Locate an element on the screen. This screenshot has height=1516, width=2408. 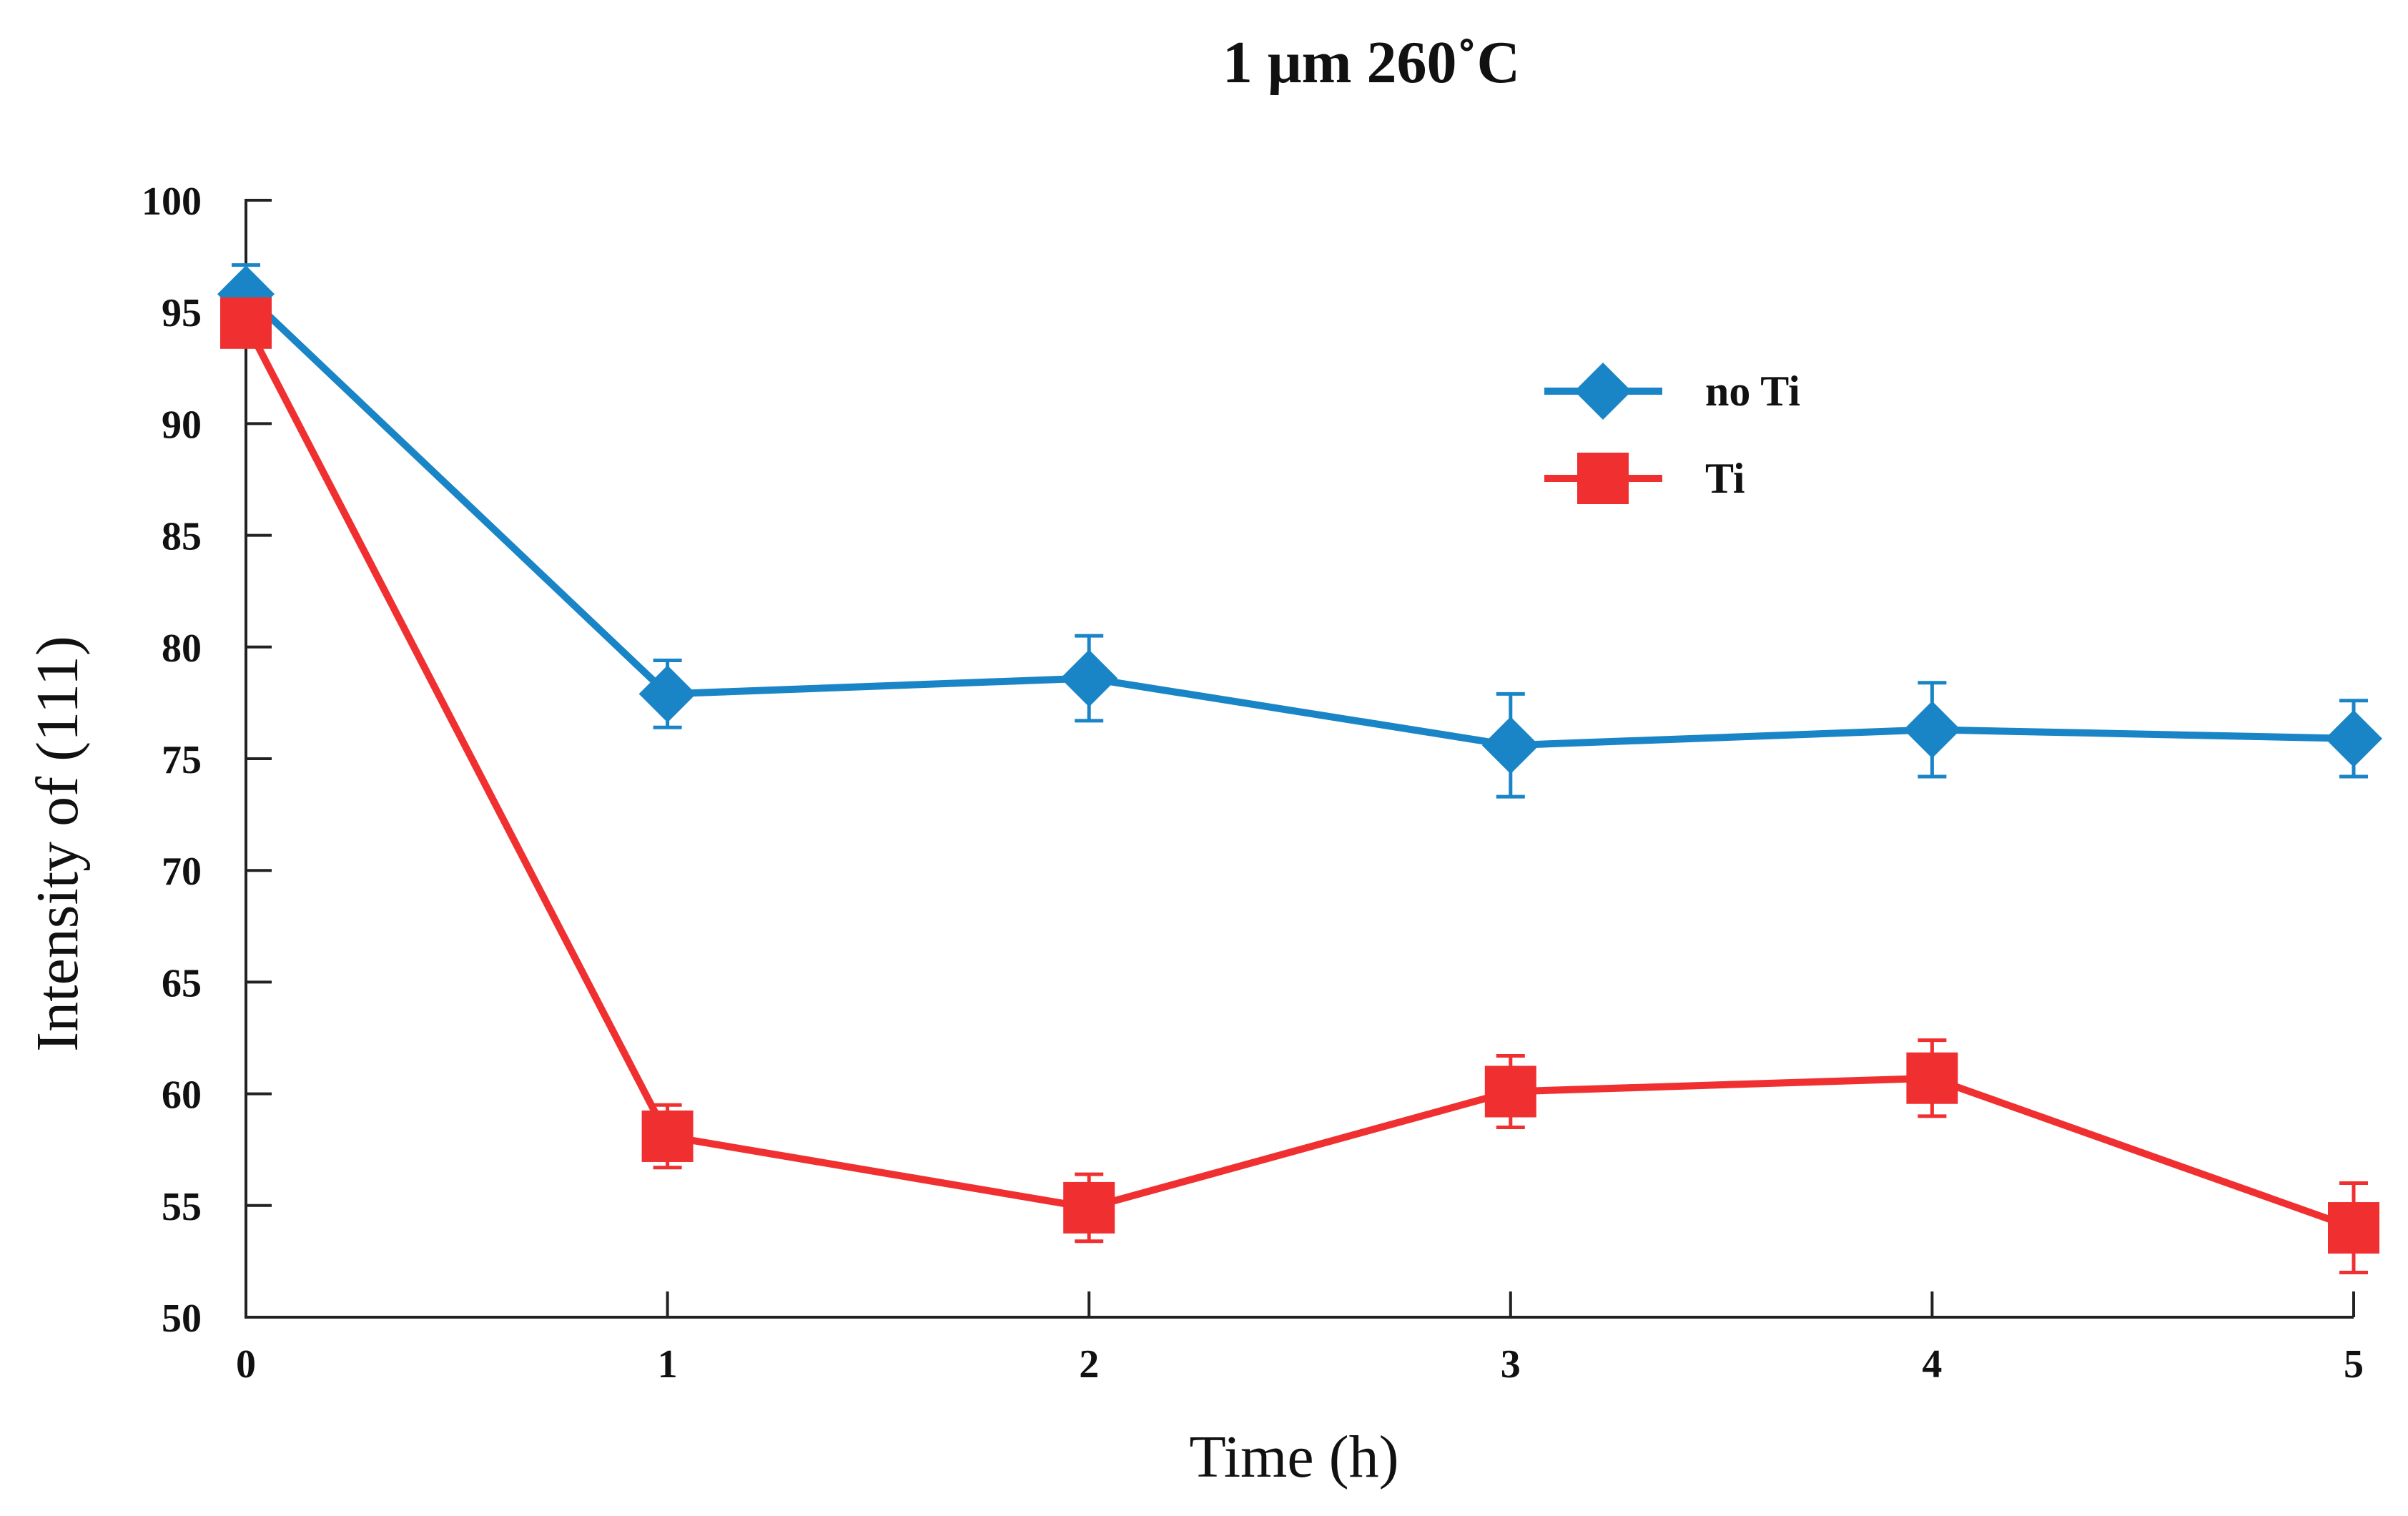
legend-label: Ti is located at coordinates (1725, 478).